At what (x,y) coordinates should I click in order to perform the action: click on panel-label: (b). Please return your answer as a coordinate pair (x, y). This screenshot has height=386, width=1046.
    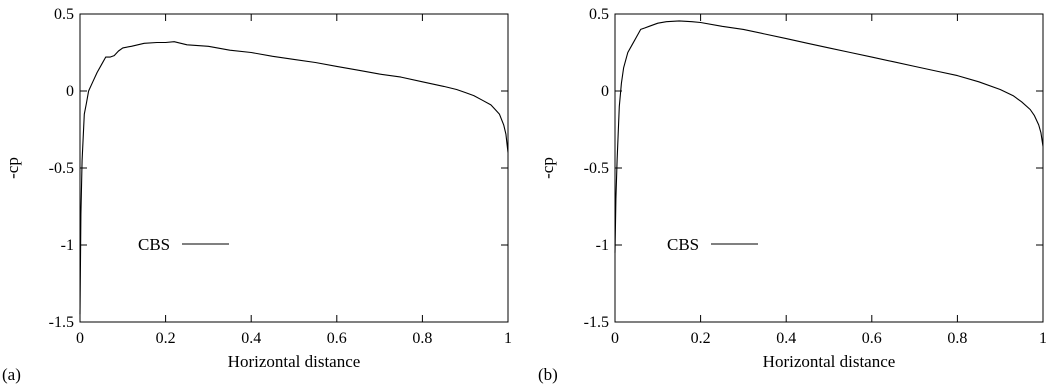
    Looking at the image, I should click on (548, 374).